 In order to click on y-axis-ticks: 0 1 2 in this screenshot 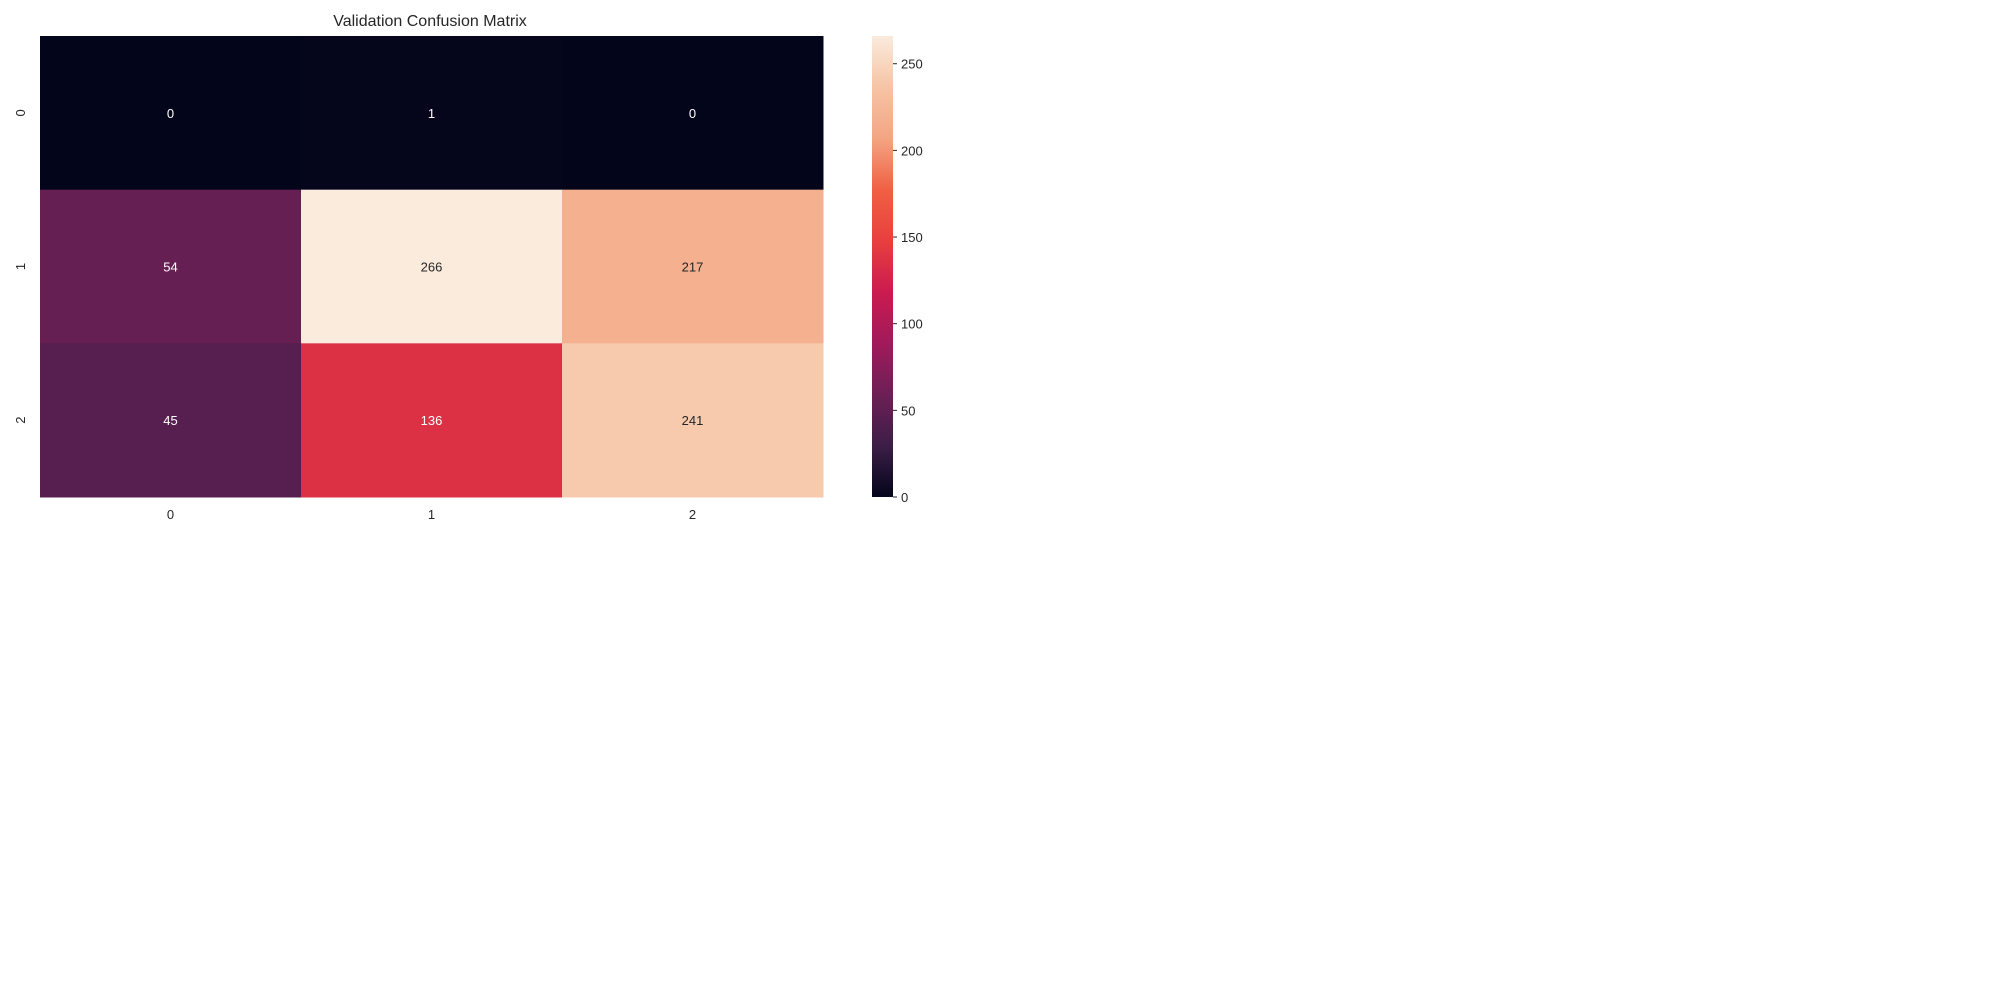, I will do `click(20, 266)`.